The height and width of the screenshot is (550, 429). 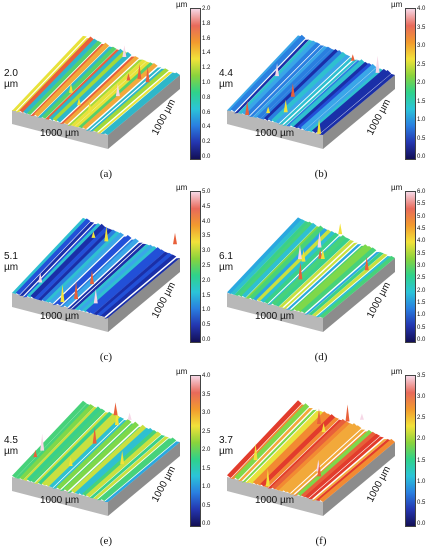 I want to click on scale-tick: 1.4, so click(x=206, y=53).